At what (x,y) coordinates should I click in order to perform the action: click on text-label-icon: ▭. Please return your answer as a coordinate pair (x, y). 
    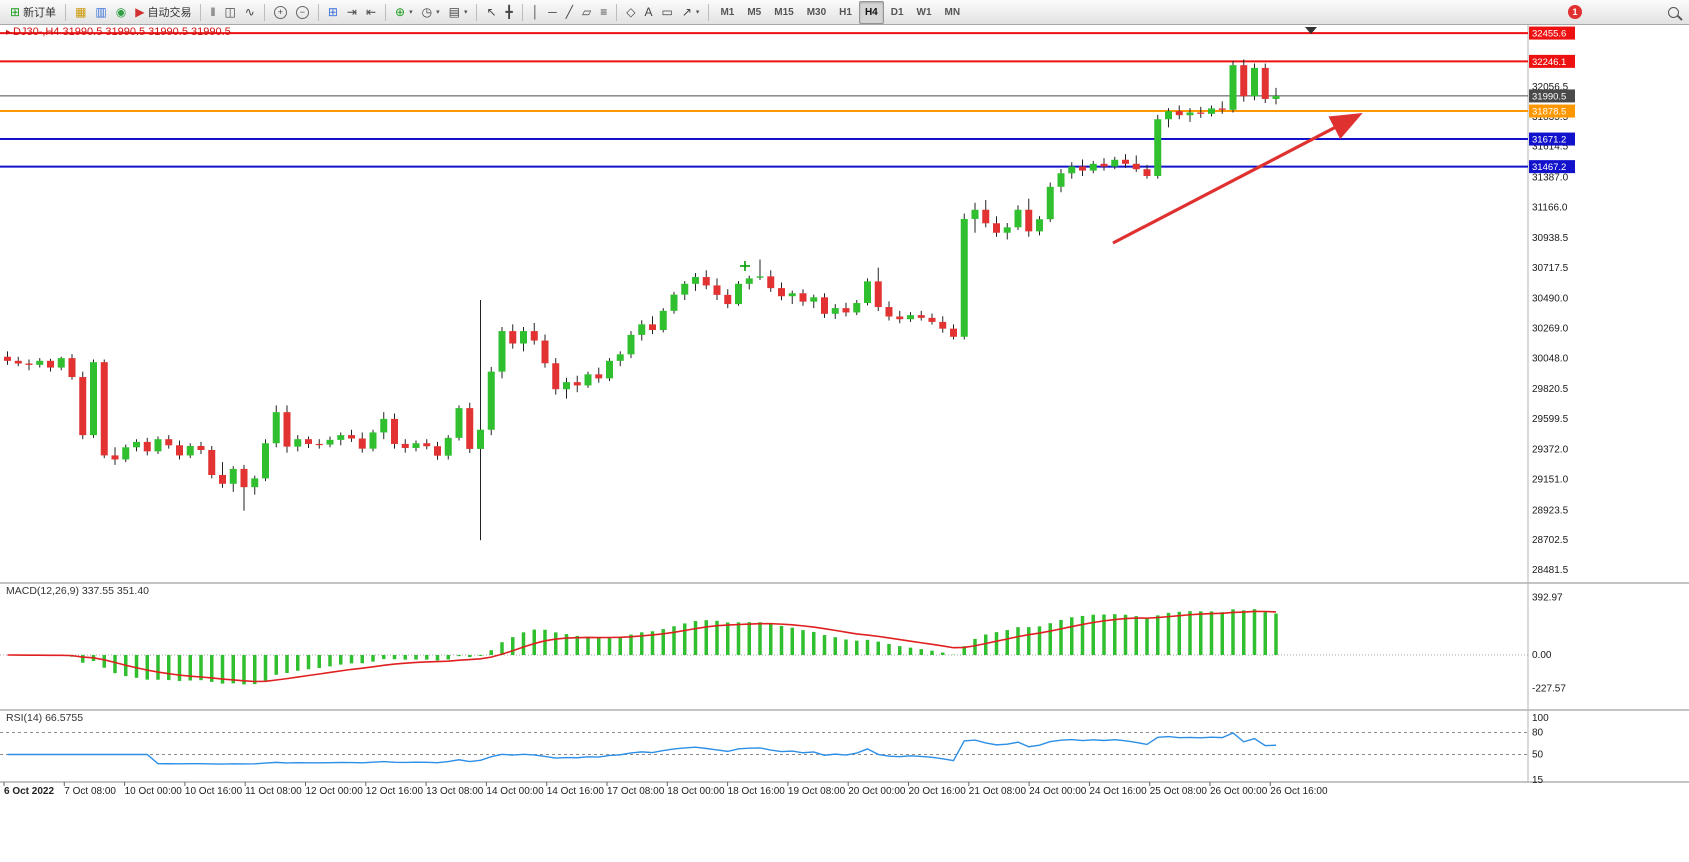
    Looking at the image, I should click on (667, 12).